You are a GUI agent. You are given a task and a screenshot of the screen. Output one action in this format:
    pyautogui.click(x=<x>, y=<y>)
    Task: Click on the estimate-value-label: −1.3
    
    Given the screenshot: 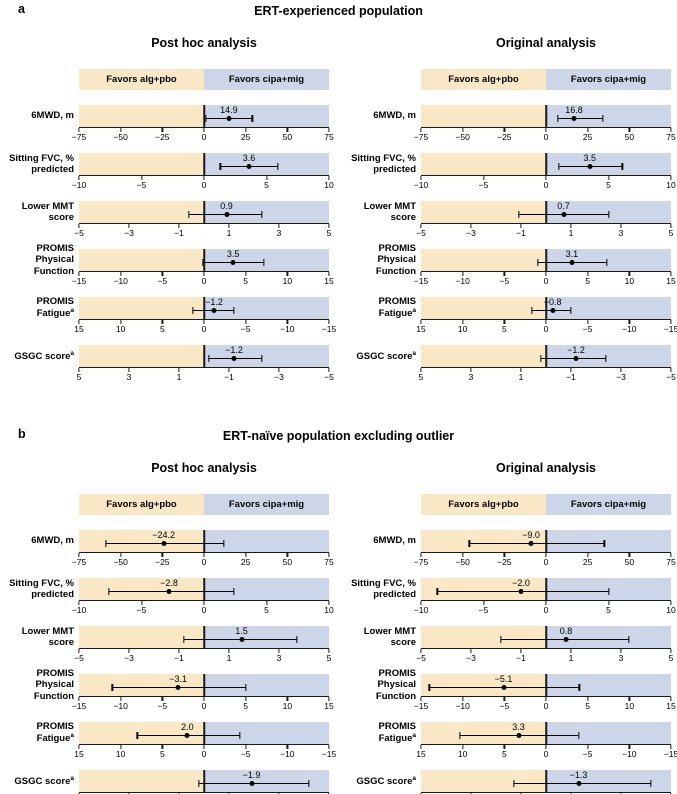 What is the action you would take?
    pyautogui.click(x=578, y=775)
    